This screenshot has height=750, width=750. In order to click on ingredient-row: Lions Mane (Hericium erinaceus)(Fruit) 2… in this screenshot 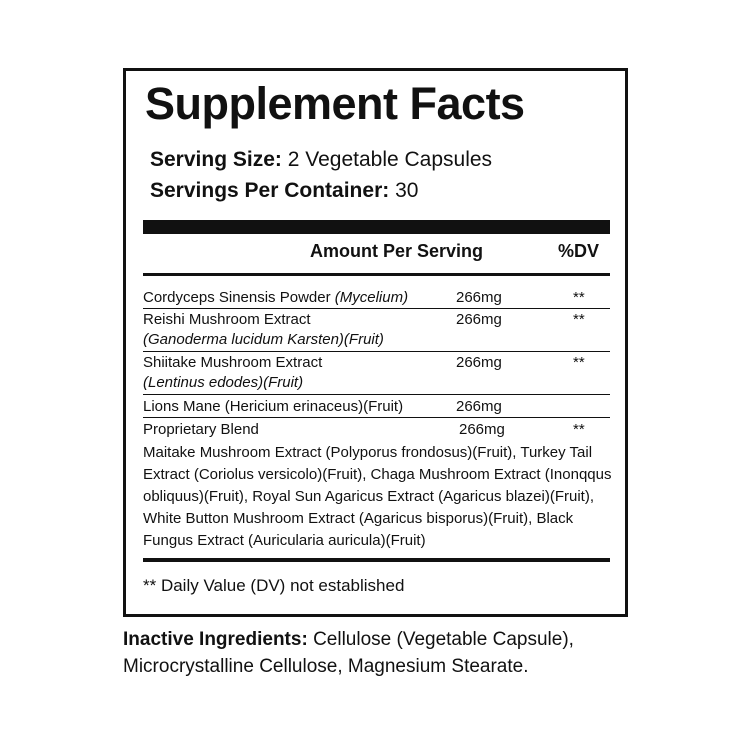, I will do `click(376, 407)`.